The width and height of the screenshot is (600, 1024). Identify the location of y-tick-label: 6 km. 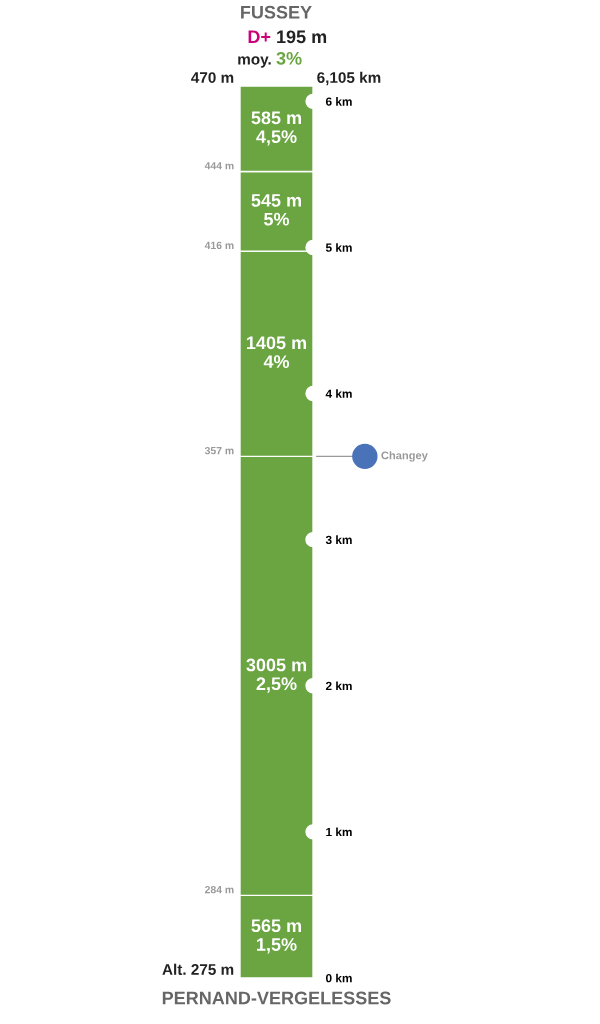
(338, 101).